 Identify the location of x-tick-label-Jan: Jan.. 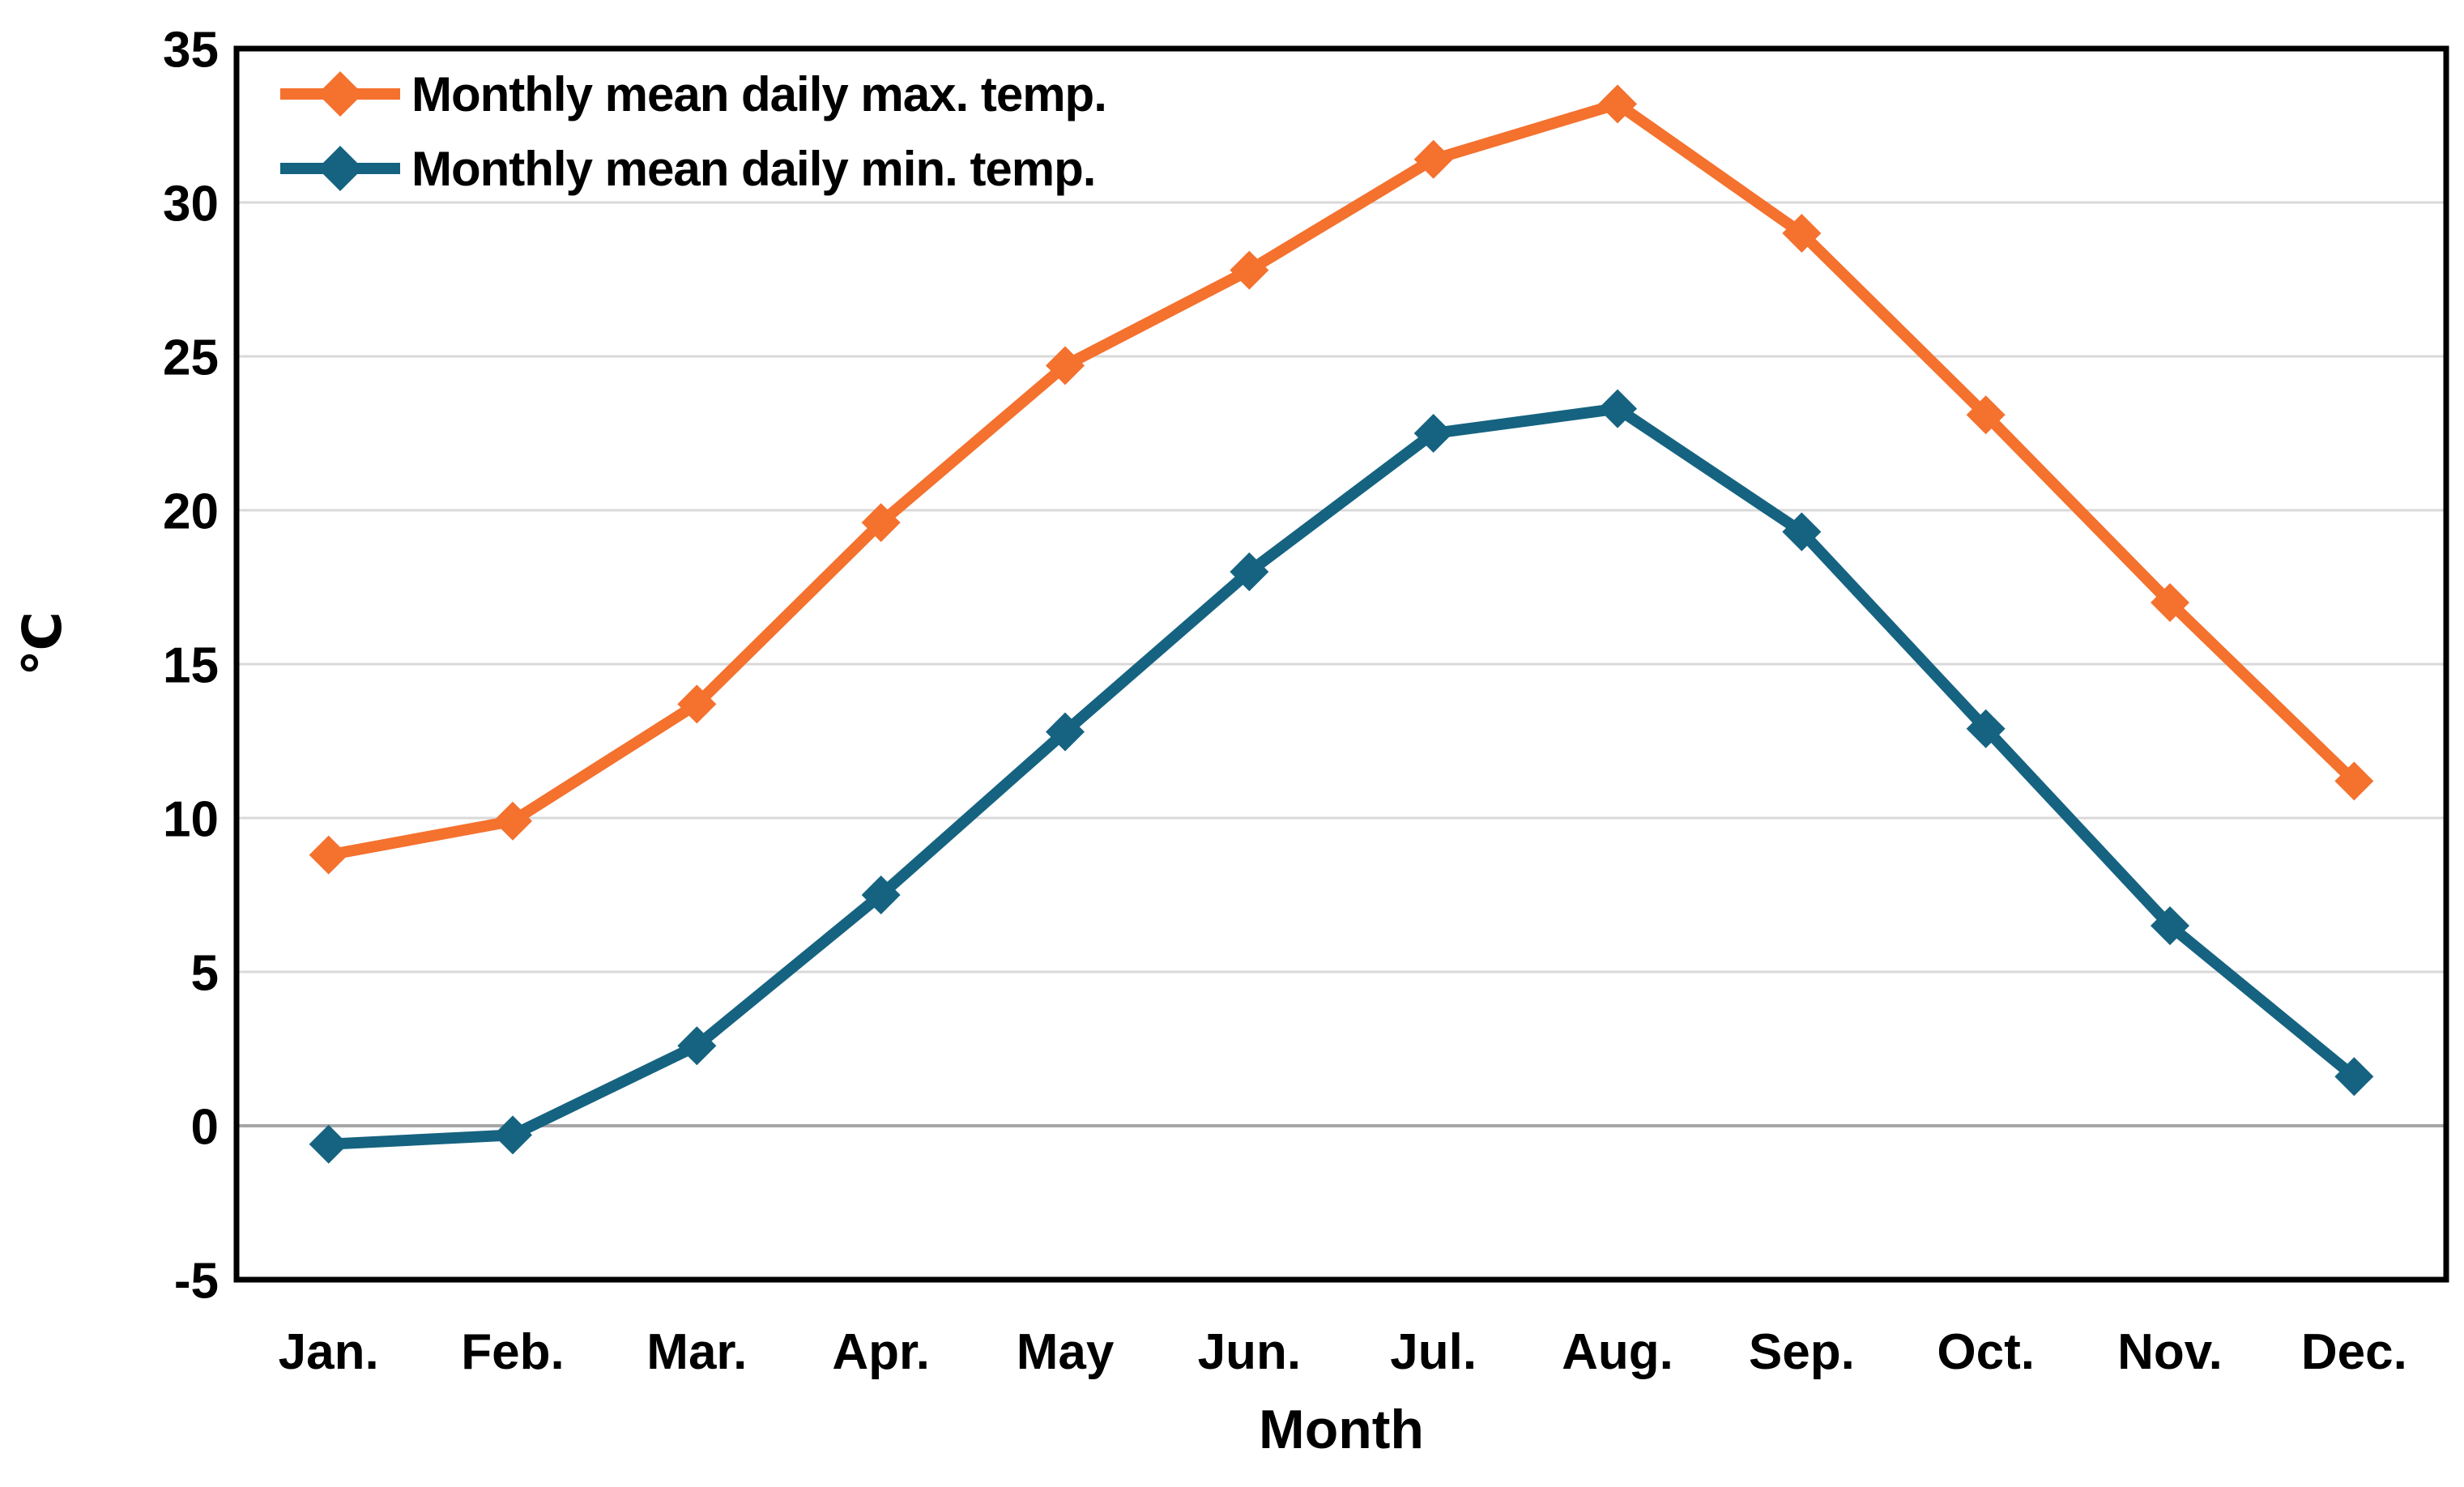
(329, 1352).